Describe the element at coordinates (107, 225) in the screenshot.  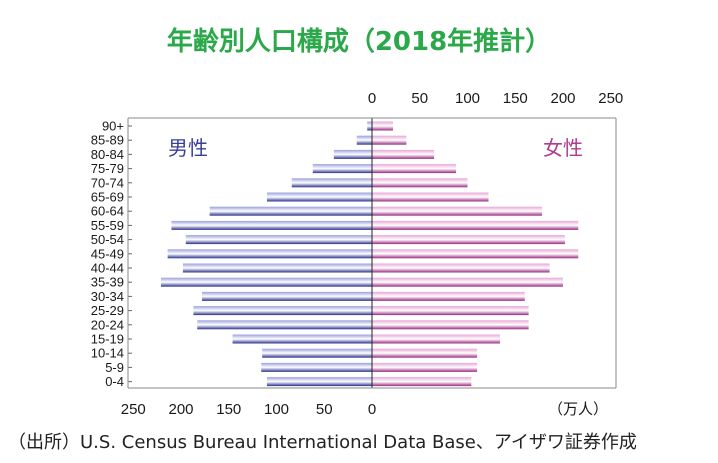
I see `age-label-55-59: 55-59` at that location.